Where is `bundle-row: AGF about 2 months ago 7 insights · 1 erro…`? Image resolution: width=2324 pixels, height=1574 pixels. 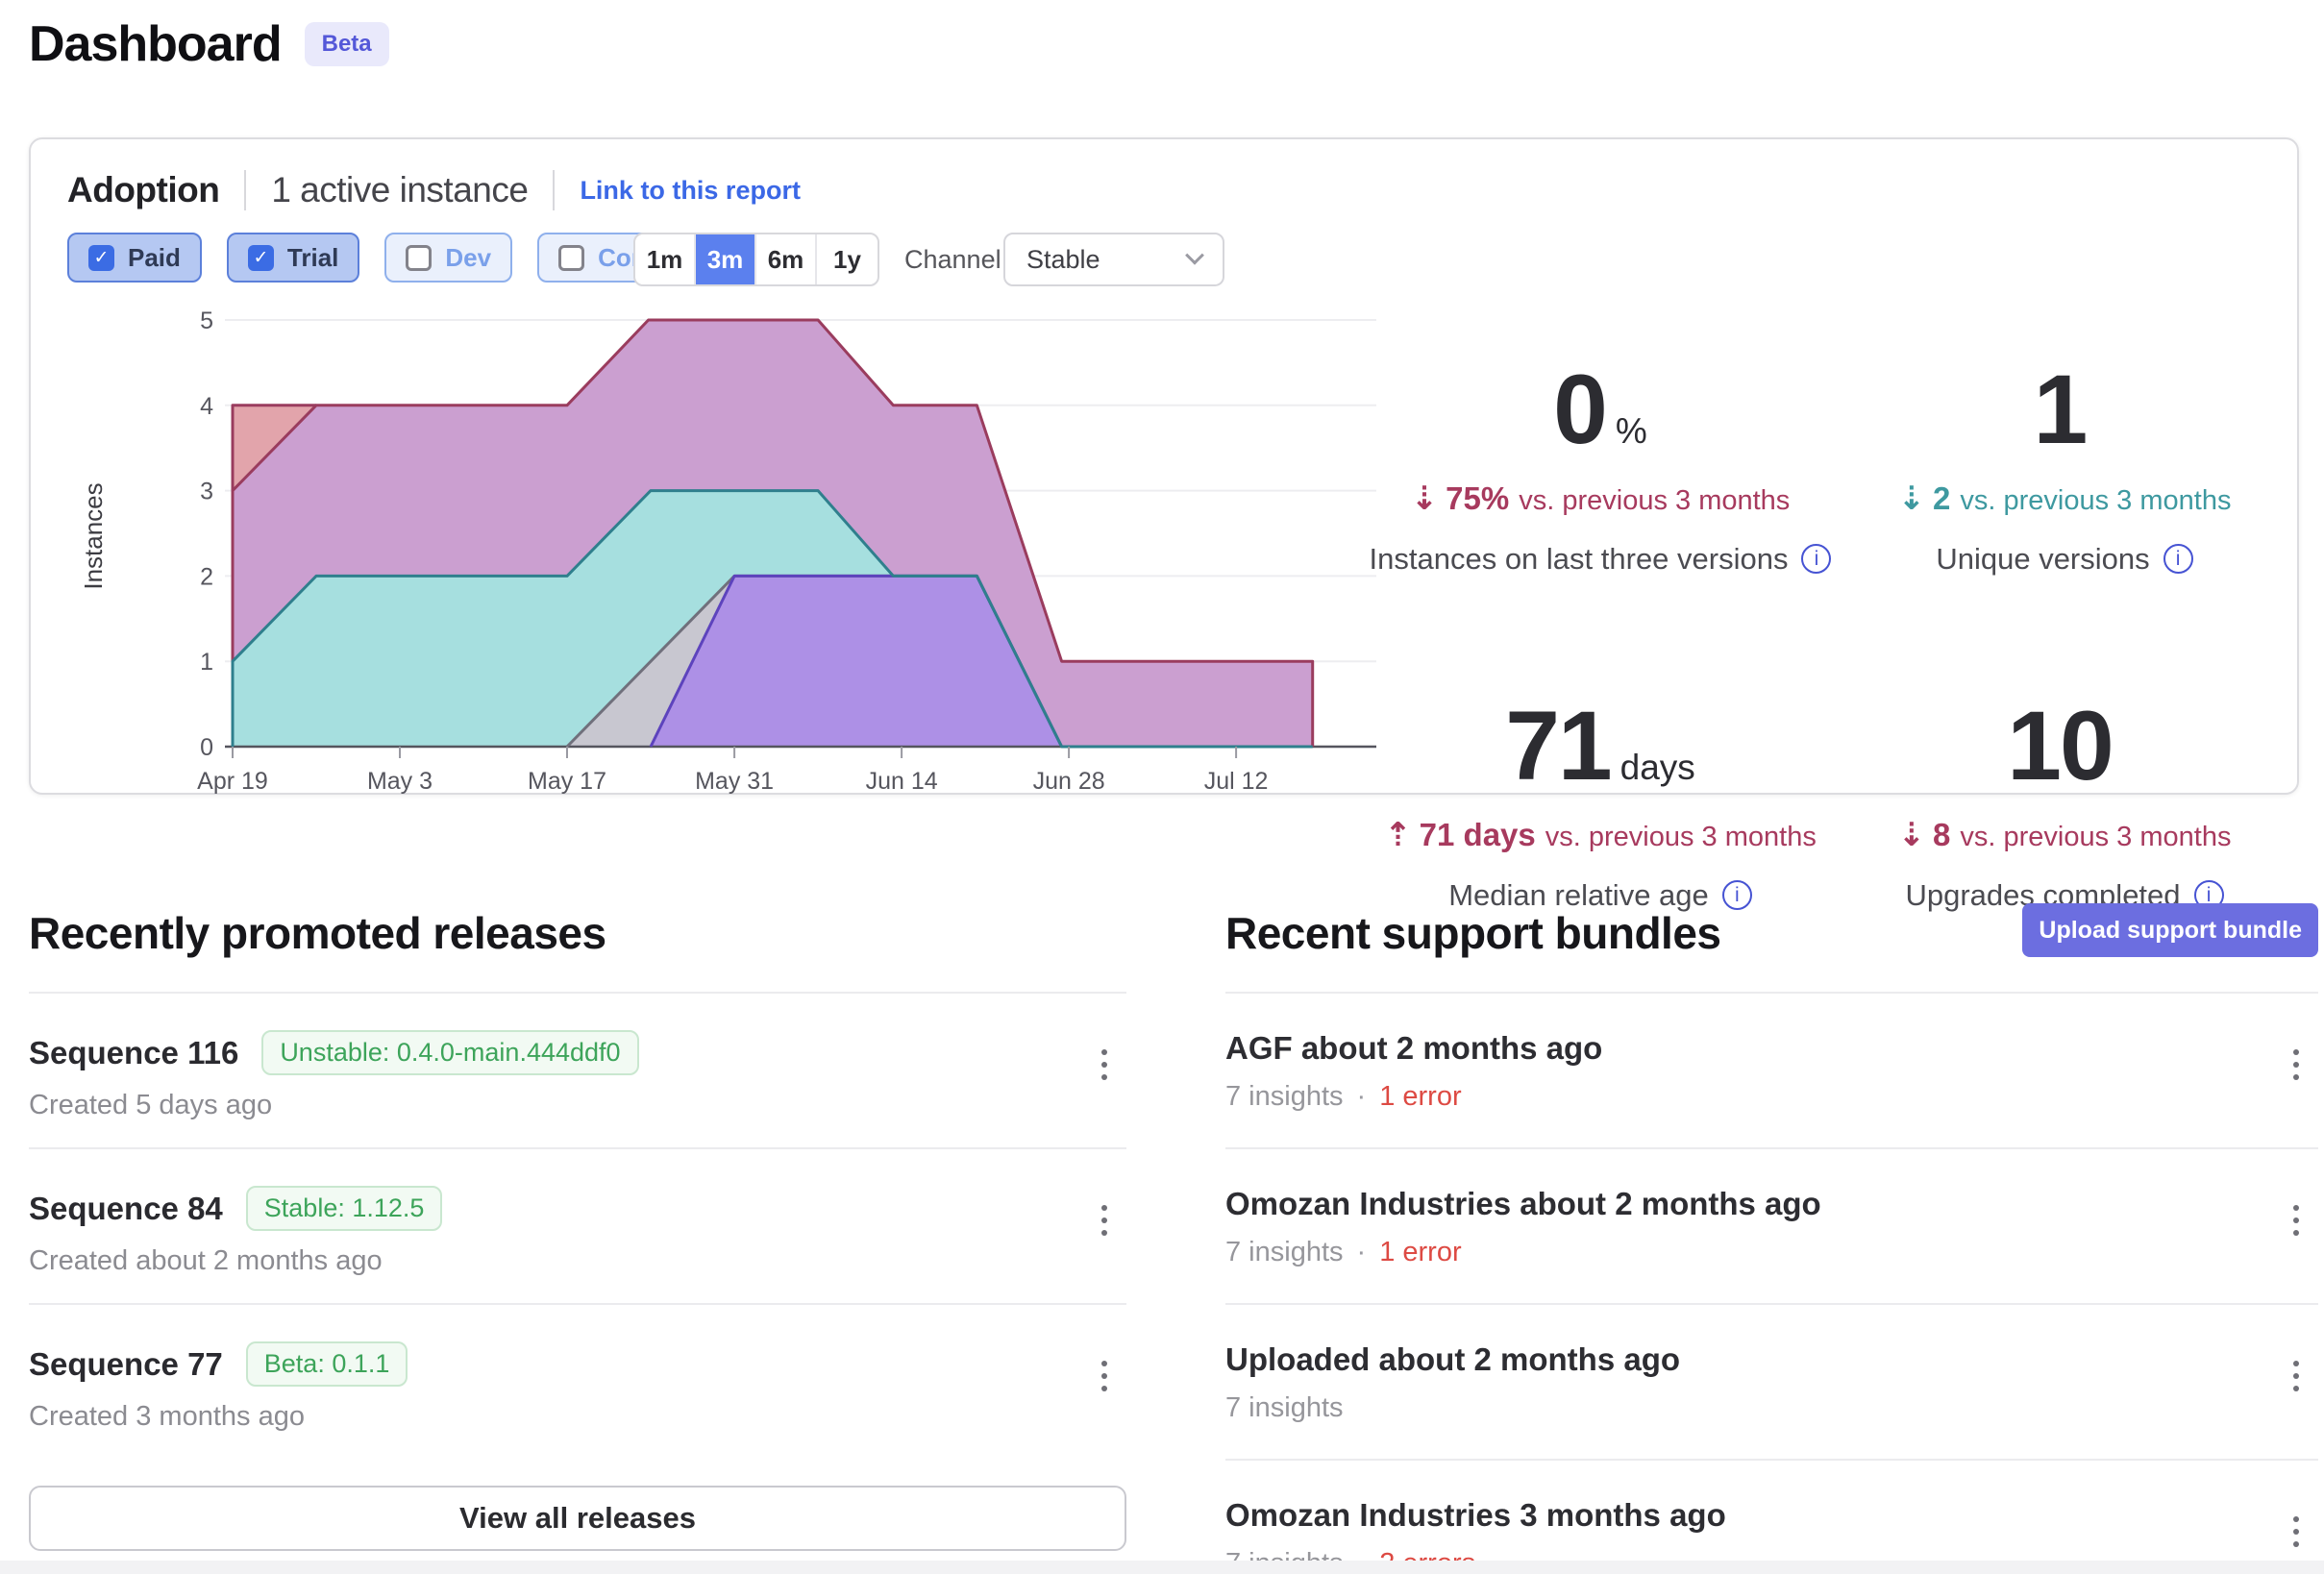 bundle-row: AGF about 2 months ago 7 insights · 1 erro… is located at coordinates (1771, 1069).